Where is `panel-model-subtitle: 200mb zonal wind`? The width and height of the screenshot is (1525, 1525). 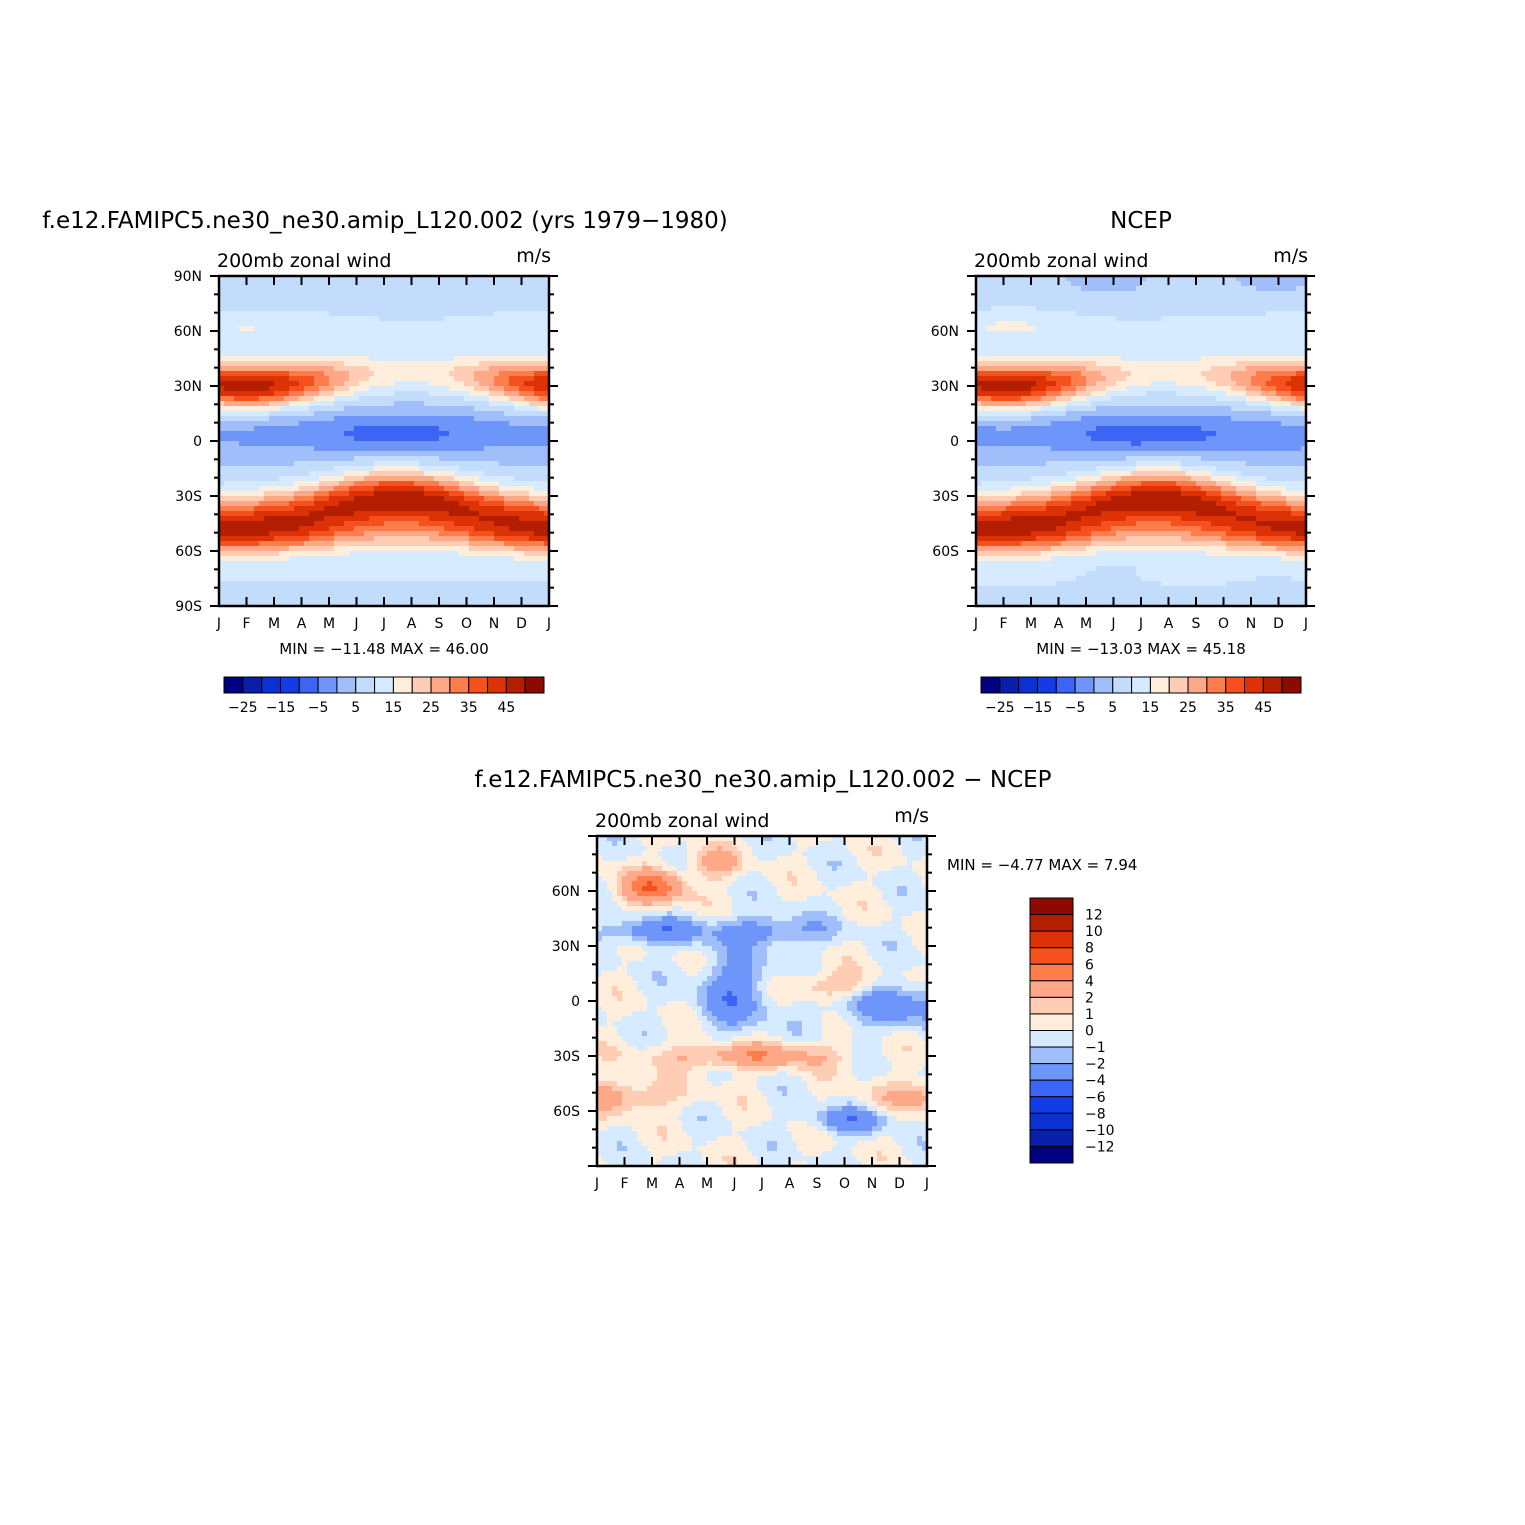
panel-model-subtitle: 200mb zonal wind is located at coordinates (304, 261).